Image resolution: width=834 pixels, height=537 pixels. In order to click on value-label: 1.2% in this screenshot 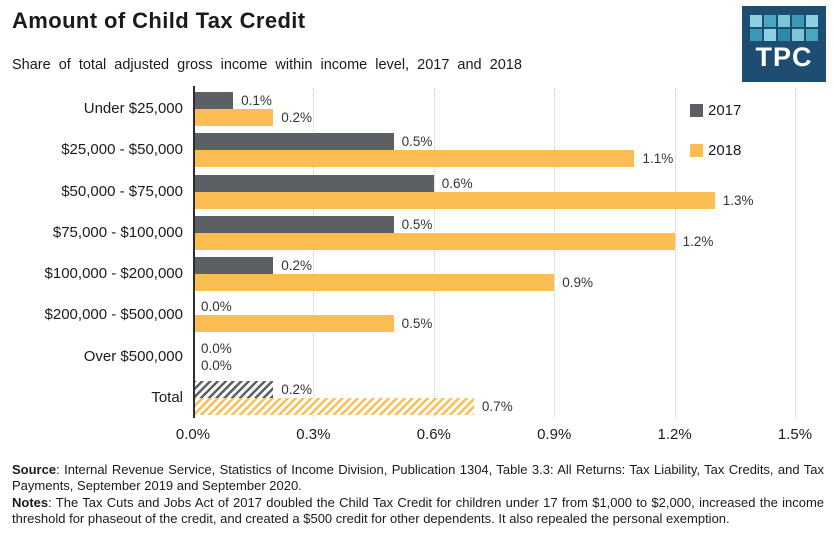, I will do `click(698, 241)`.